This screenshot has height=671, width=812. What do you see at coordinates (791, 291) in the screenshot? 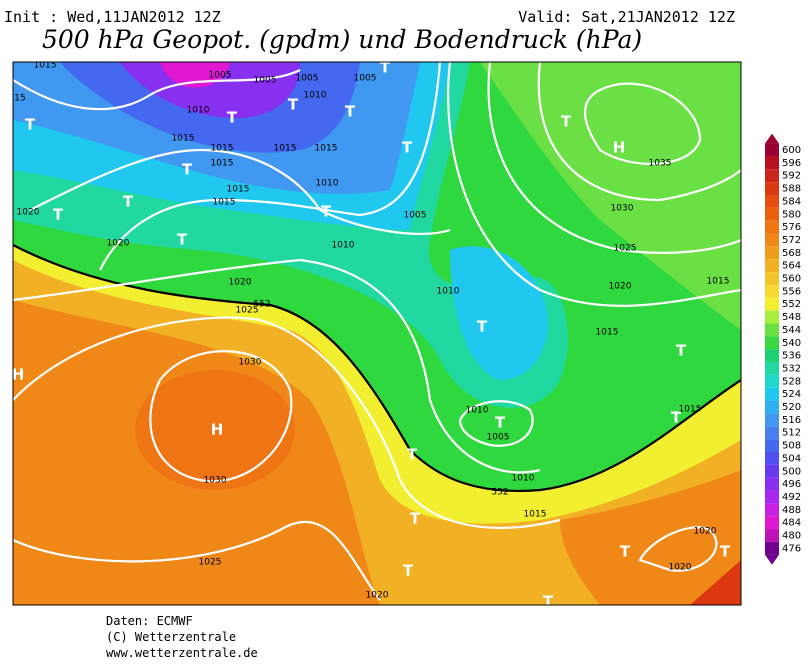
I see `colorbar-label: 556` at bounding box center [791, 291].